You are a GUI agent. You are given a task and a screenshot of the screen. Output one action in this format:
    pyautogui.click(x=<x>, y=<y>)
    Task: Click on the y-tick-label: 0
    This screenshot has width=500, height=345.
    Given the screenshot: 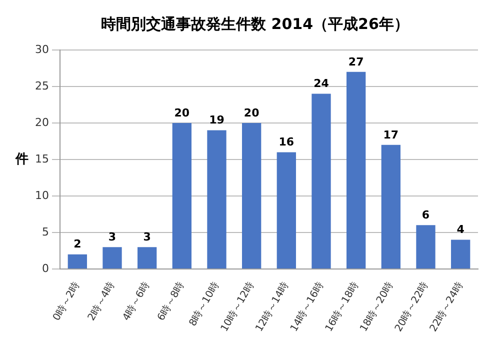 What is the action you would take?
    pyautogui.click(x=45, y=268)
    